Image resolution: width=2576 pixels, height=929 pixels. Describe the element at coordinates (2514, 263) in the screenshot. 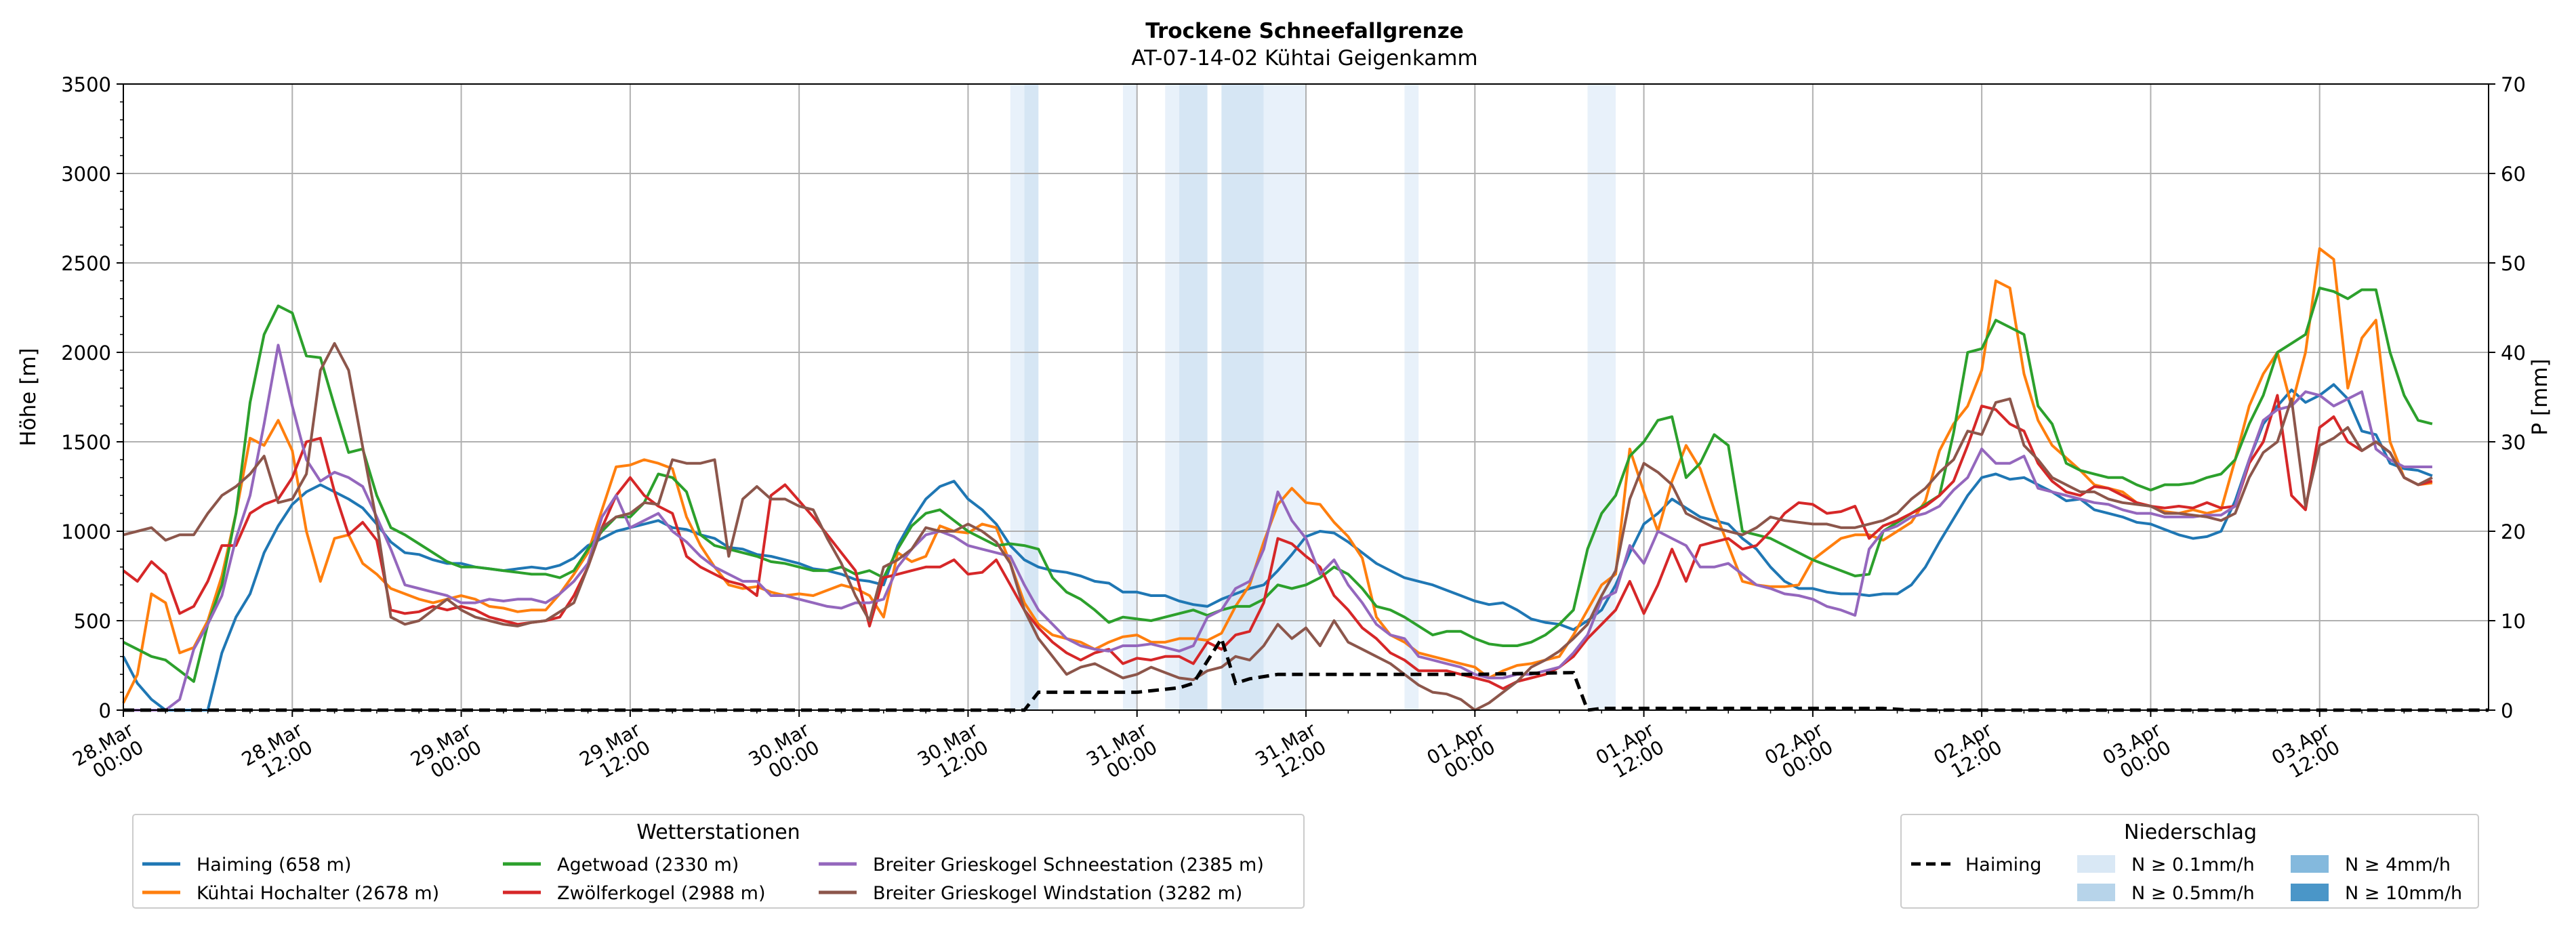

I see `right-tick-label-5: 50` at that location.